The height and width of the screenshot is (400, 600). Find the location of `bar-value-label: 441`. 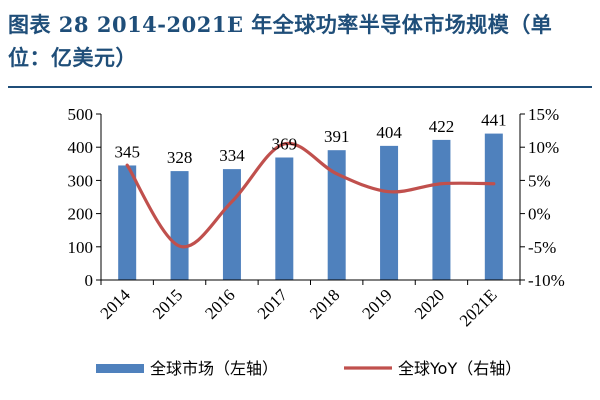

bar-value-label: 441 is located at coordinates (494, 120).